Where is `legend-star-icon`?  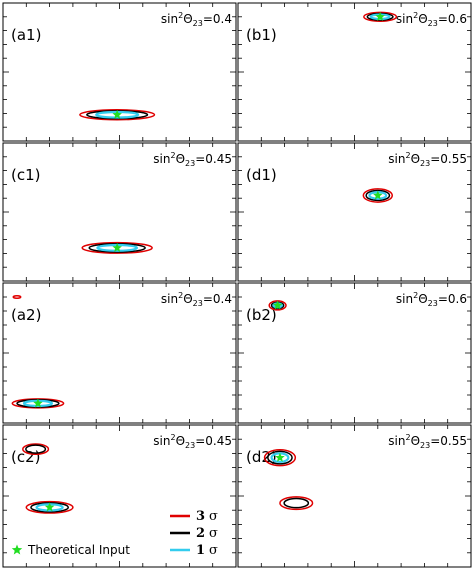 legend-star-icon is located at coordinates (17, 549).